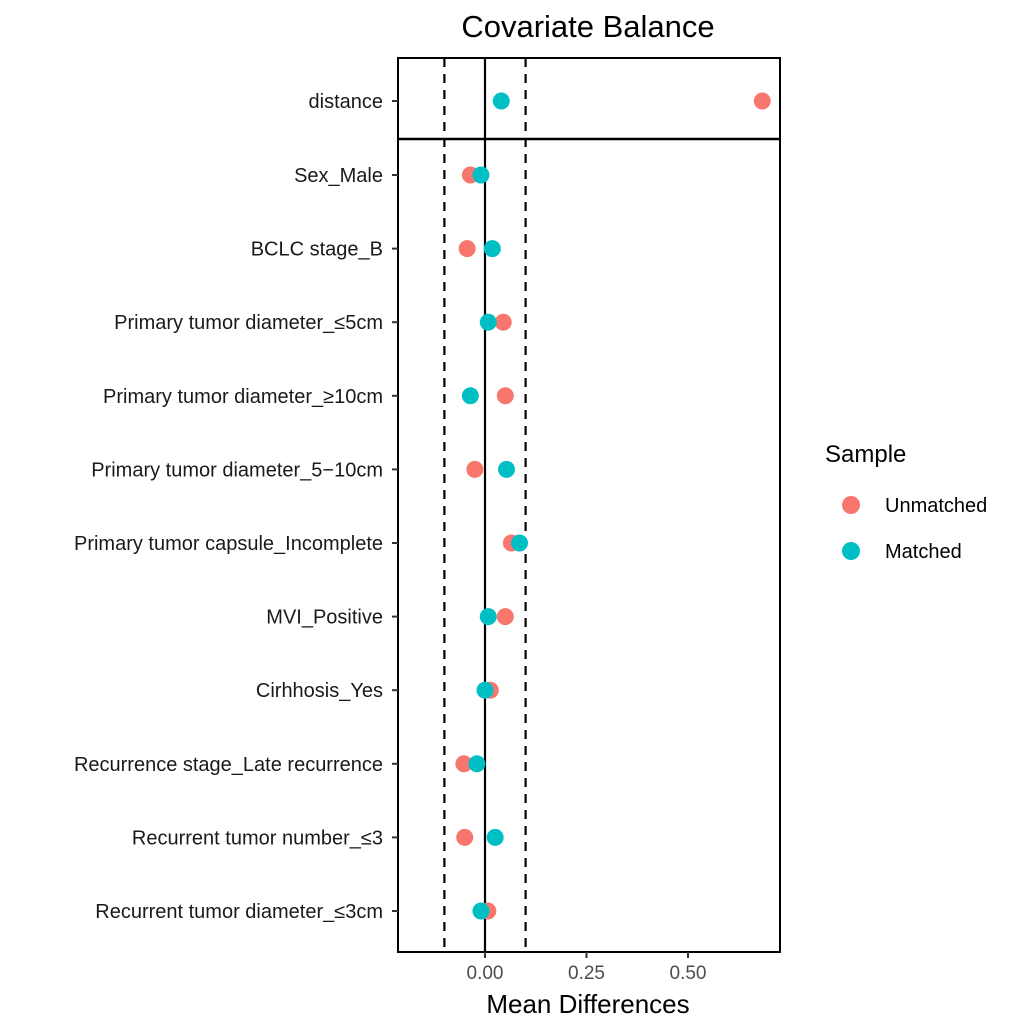 This screenshot has height=1021, width=1014. I want to click on legend-label-matched: Matched, so click(923, 552).